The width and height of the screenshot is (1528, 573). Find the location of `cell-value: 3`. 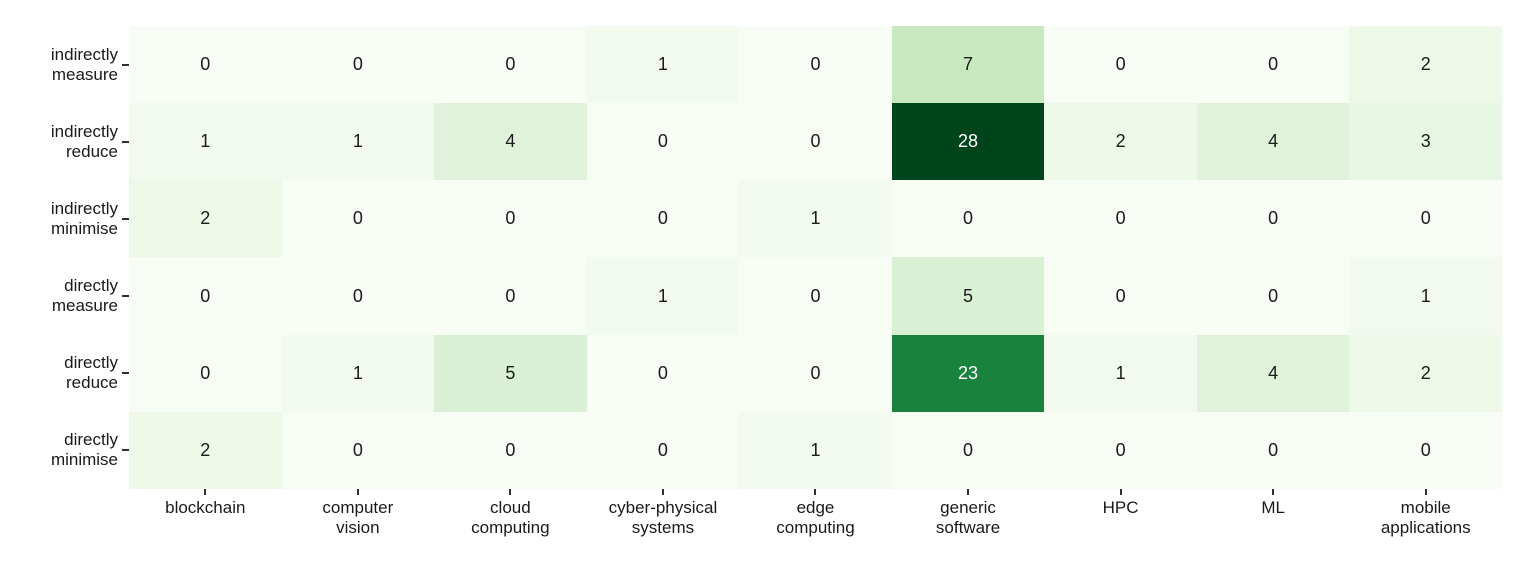

cell-value: 3 is located at coordinates (1425, 141).